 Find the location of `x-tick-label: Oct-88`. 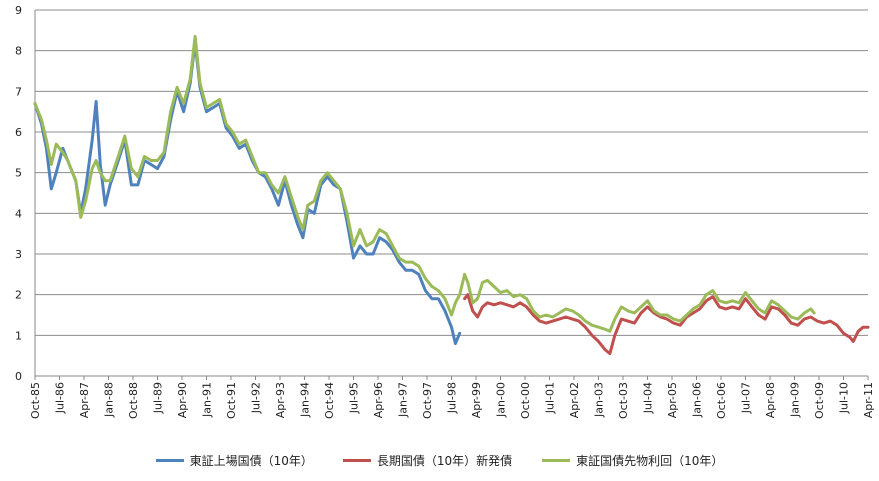

x-tick-label: Oct-88 is located at coordinates (133, 400).